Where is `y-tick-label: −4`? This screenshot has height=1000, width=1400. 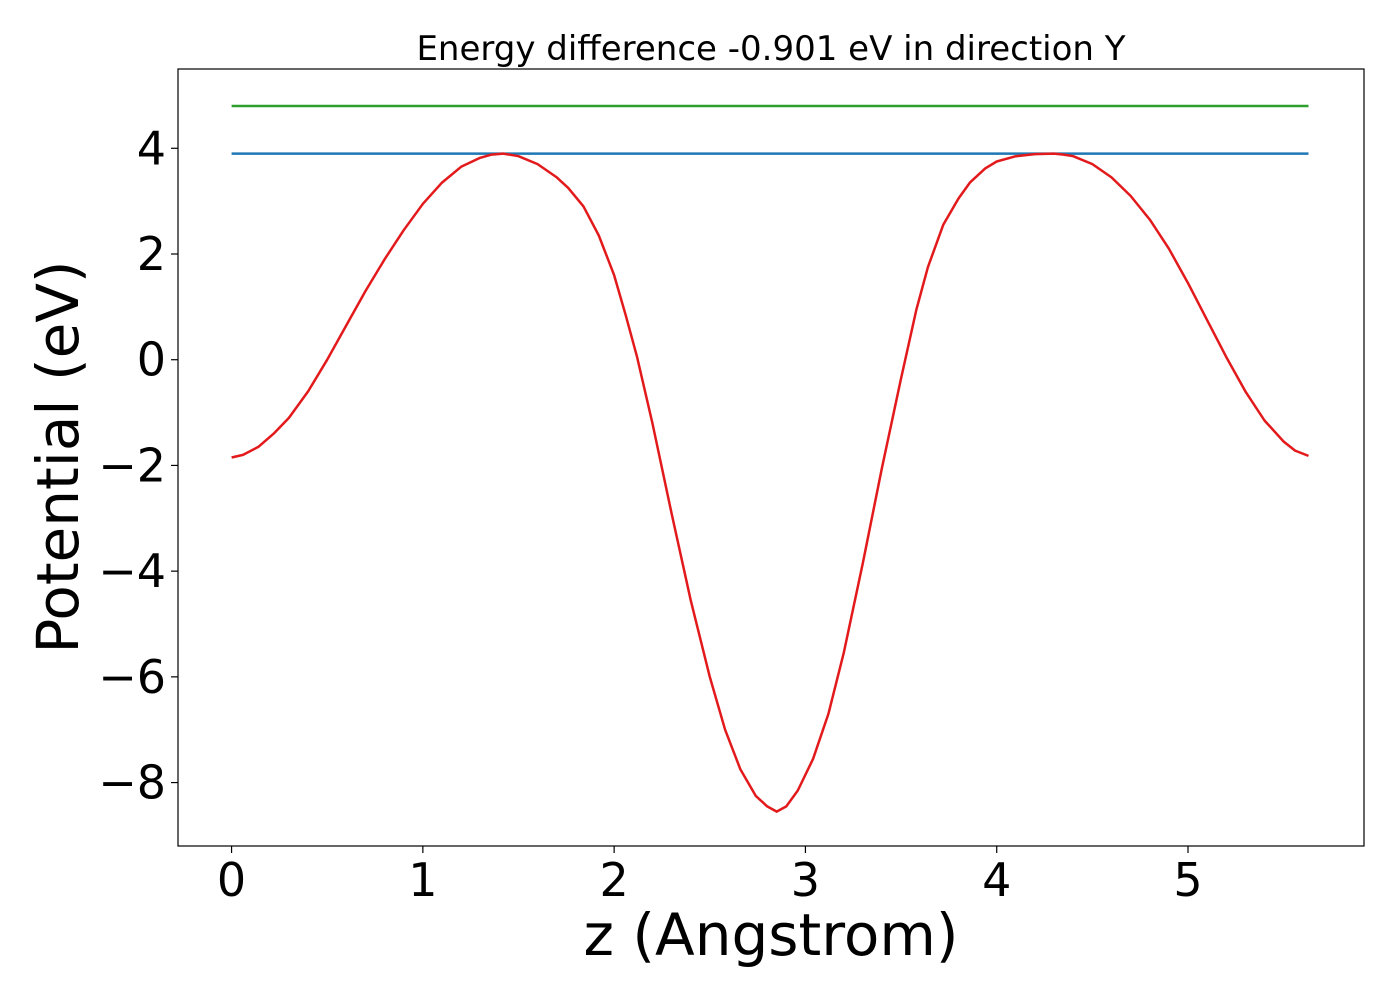 y-tick-label: −4 is located at coordinates (132, 571).